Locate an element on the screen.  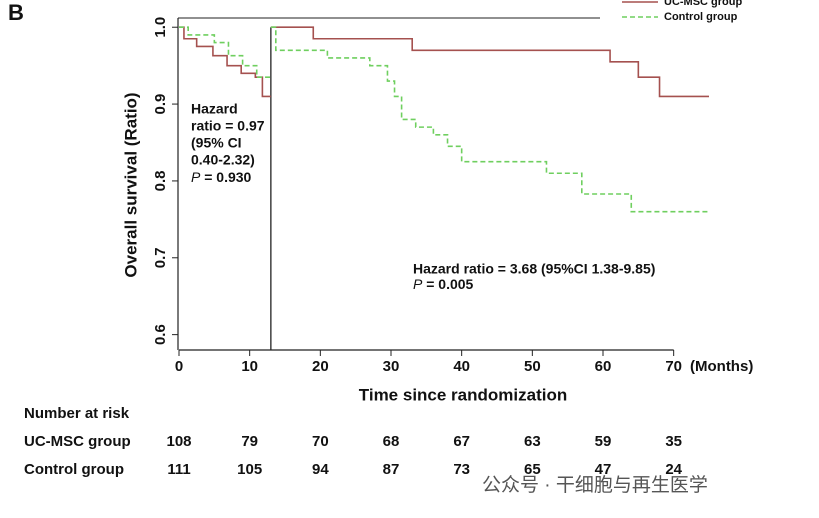
x-tick-label: 20 is located at coordinates (320, 366).